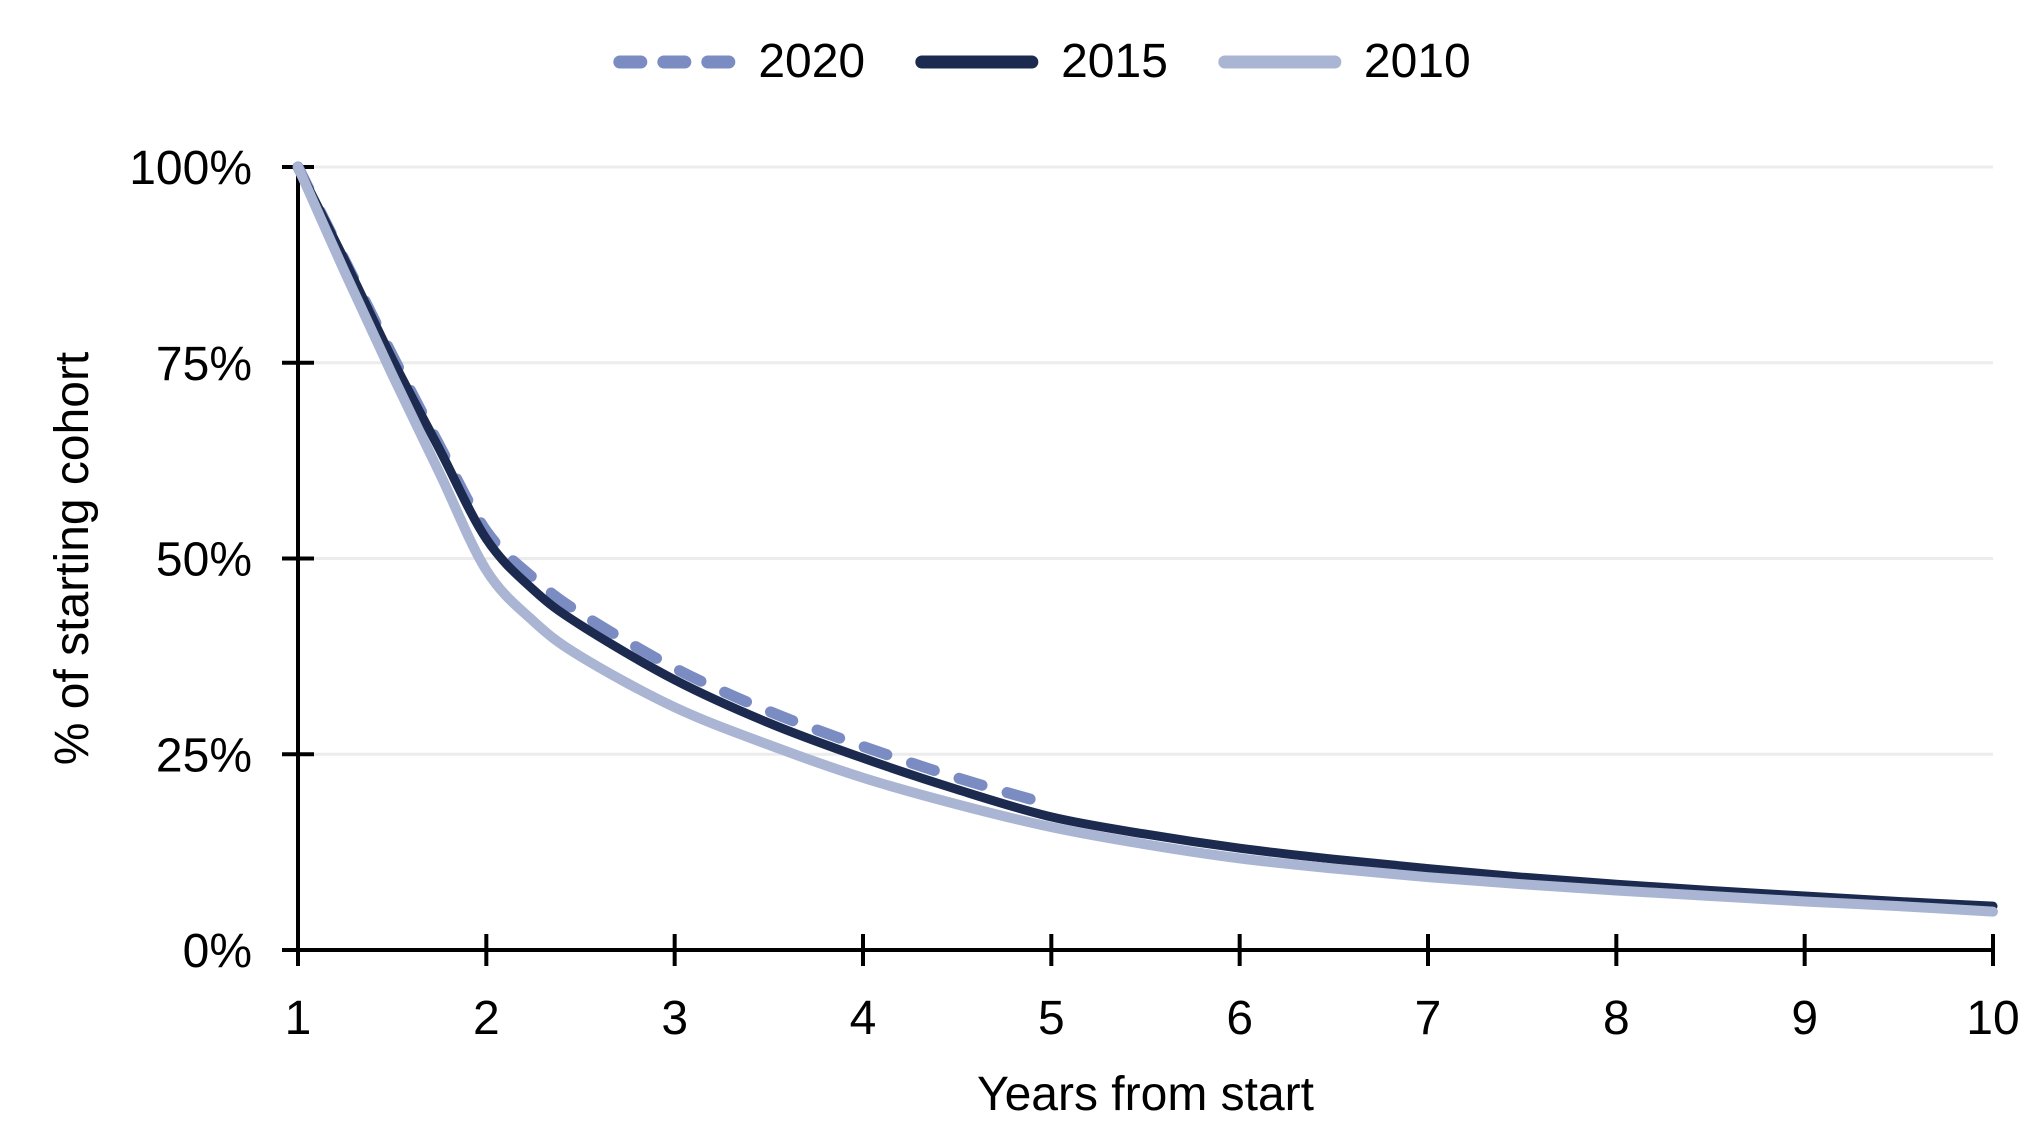 The height and width of the screenshot is (1131, 2043). Describe the element at coordinates (1239, 1018) in the screenshot. I see `x-tick-label: 6` at that location.